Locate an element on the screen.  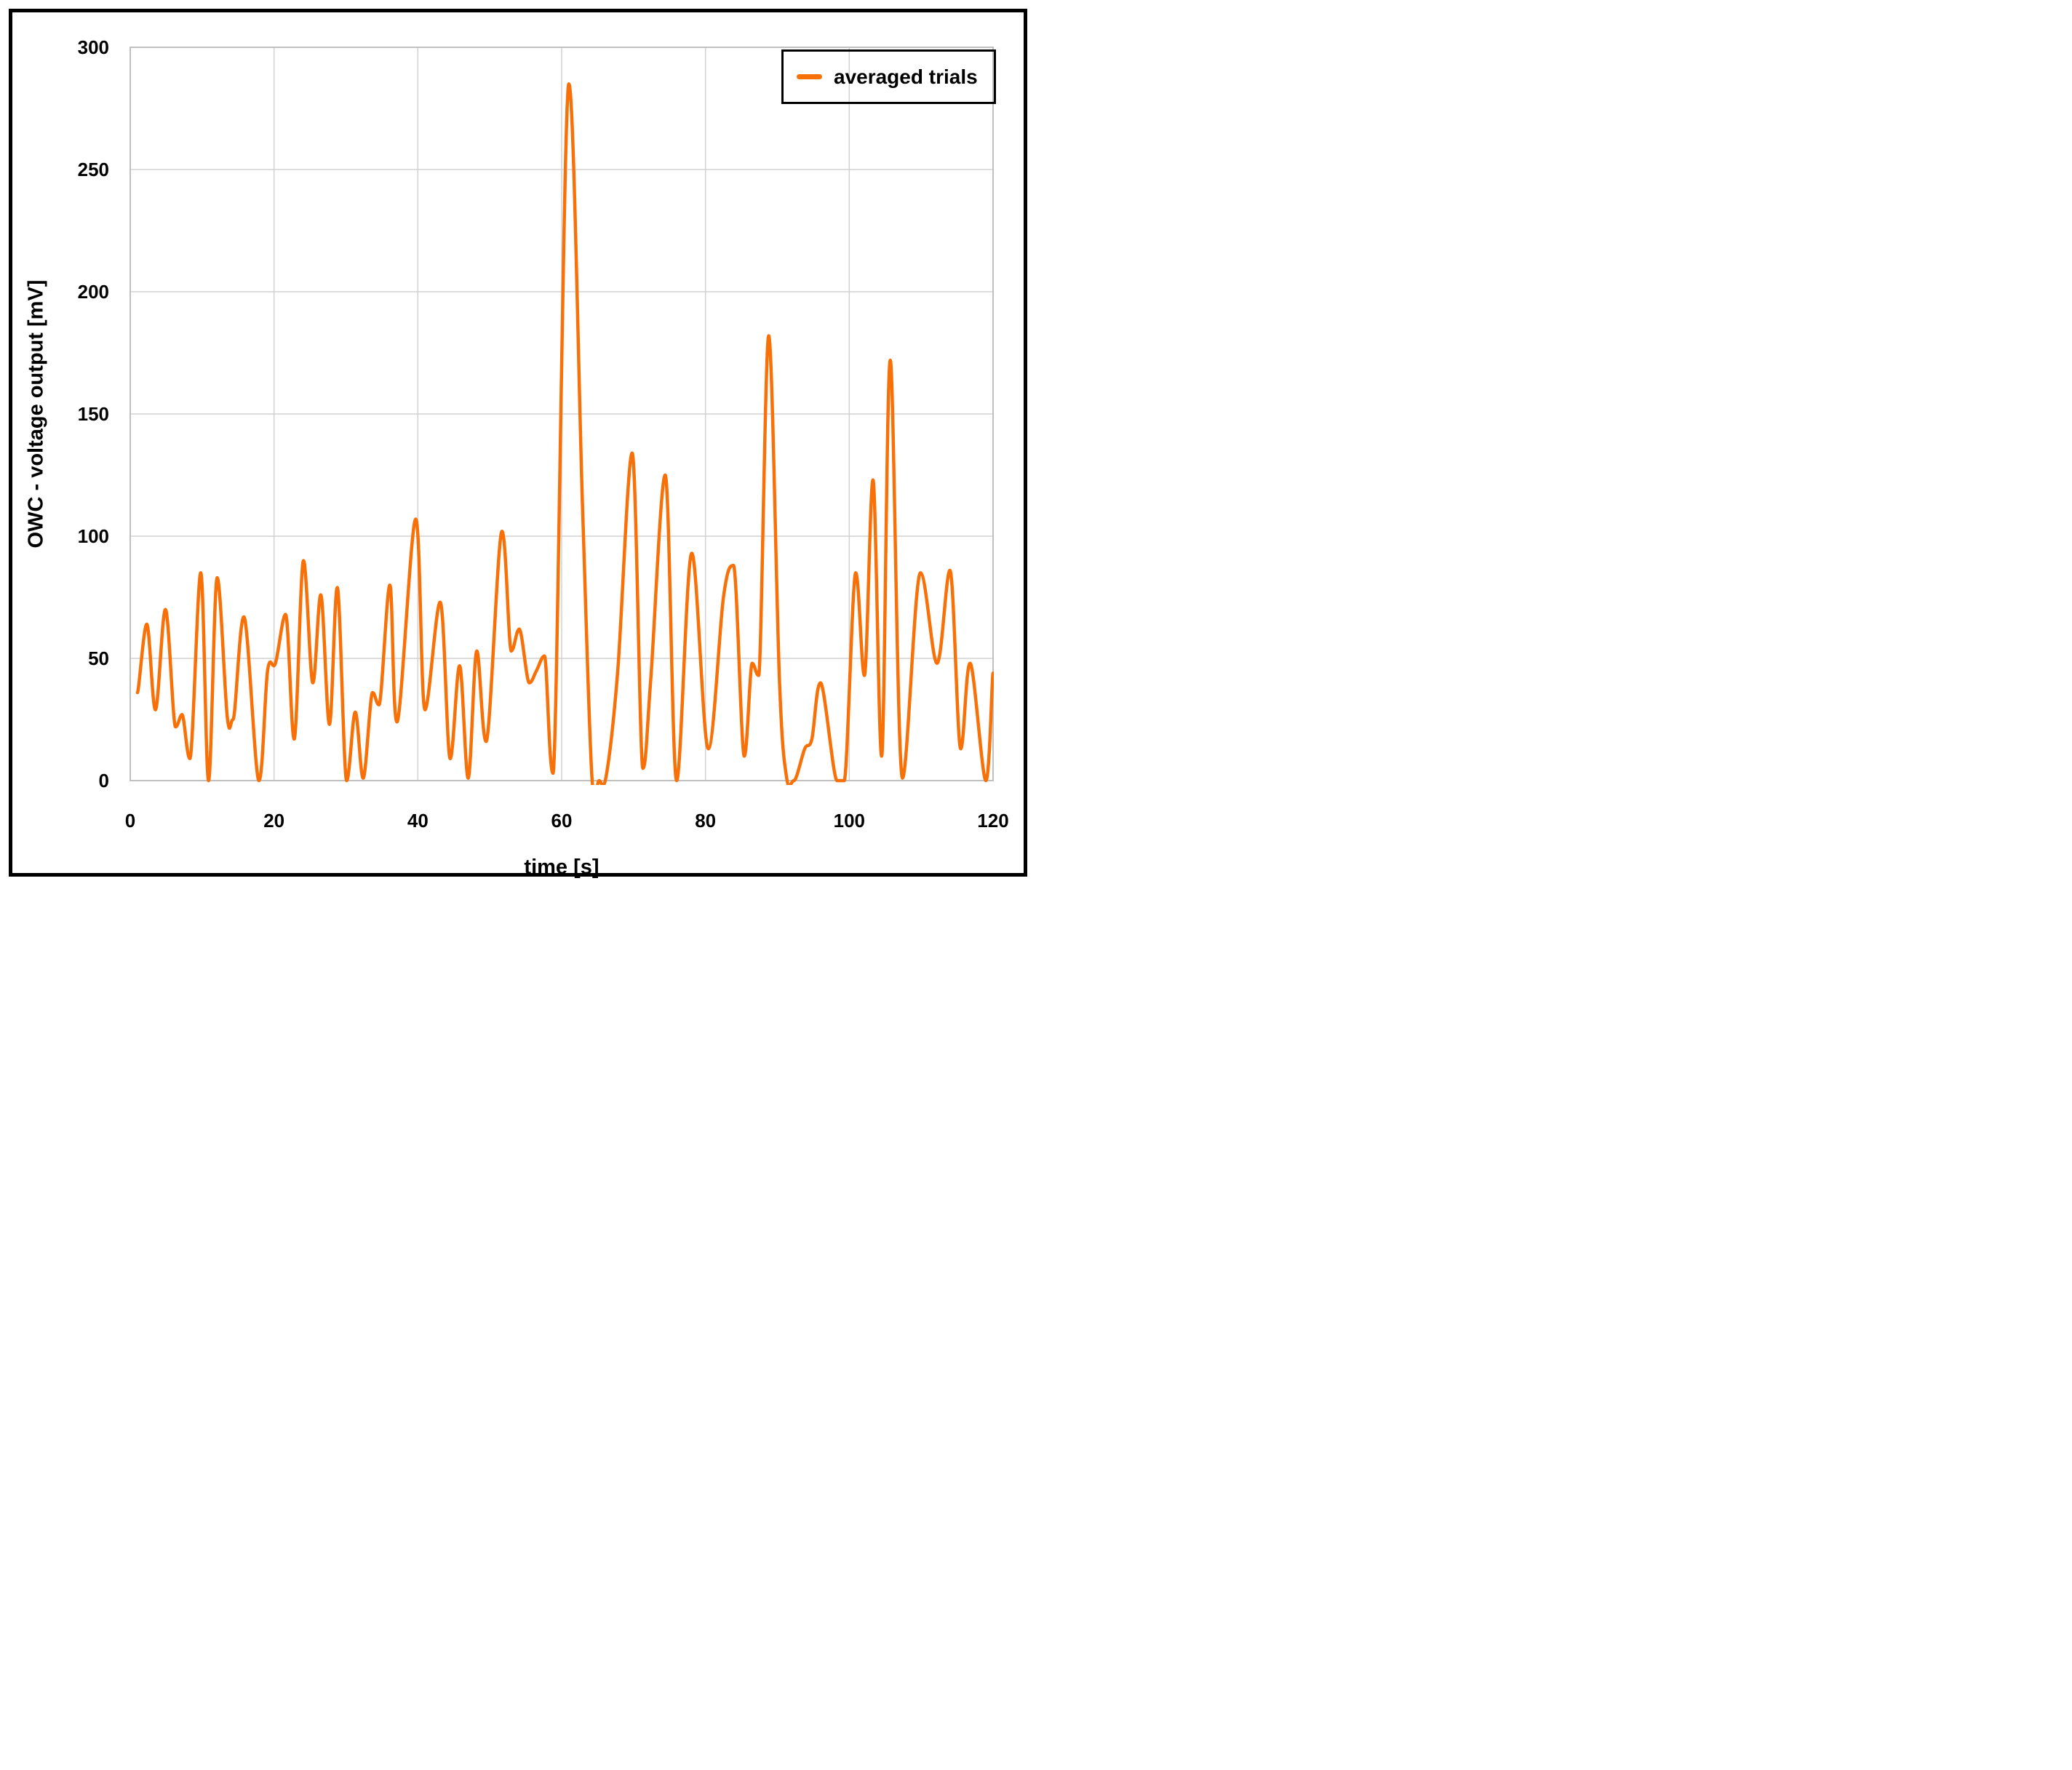
x-tick-label: 120 is located at coordinates (993, 821).